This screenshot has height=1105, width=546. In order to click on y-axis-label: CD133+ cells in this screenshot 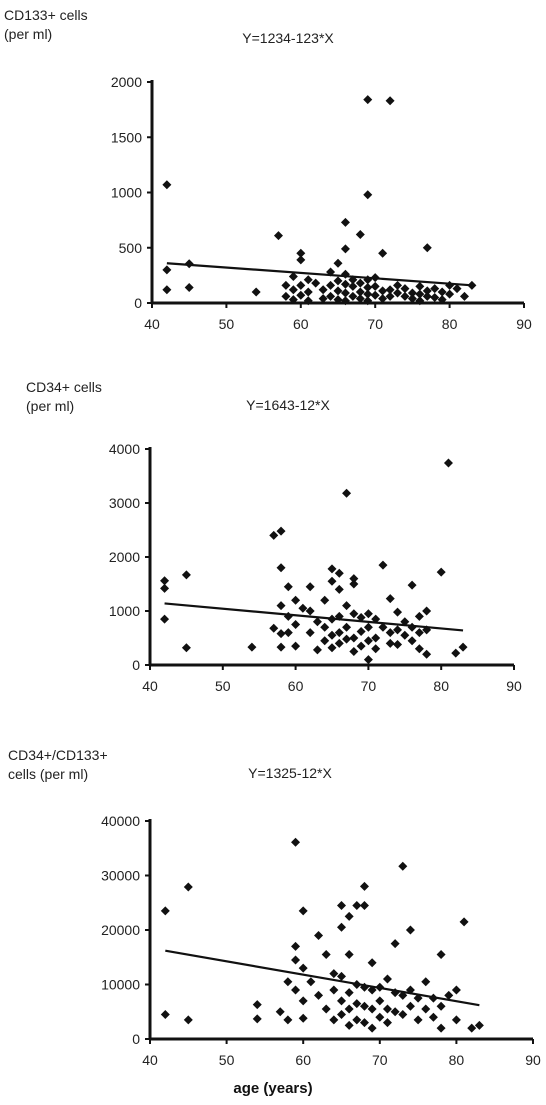, I will do `click(46, 15)`.